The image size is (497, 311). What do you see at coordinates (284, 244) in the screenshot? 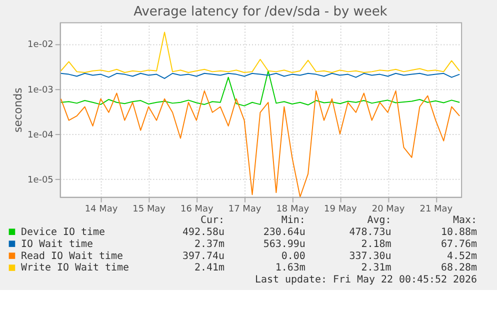
I see `text: 563.99u` at bounding box center [284, 244].